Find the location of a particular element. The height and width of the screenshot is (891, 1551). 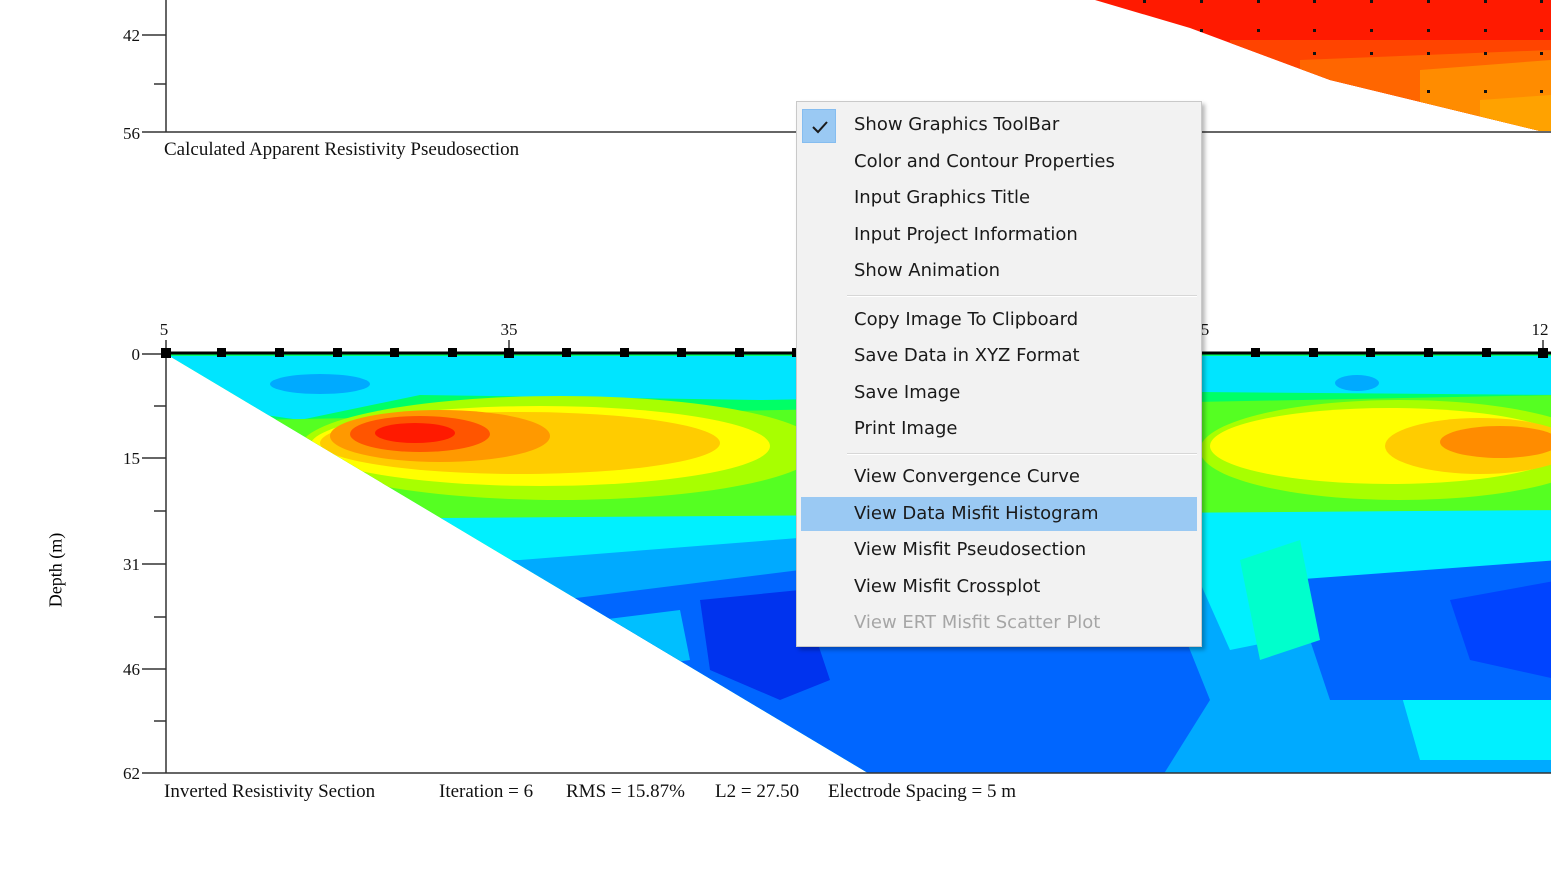

menu-item-color-contour-properties: Color and Contour Properties is located at coordinates (999, 162).